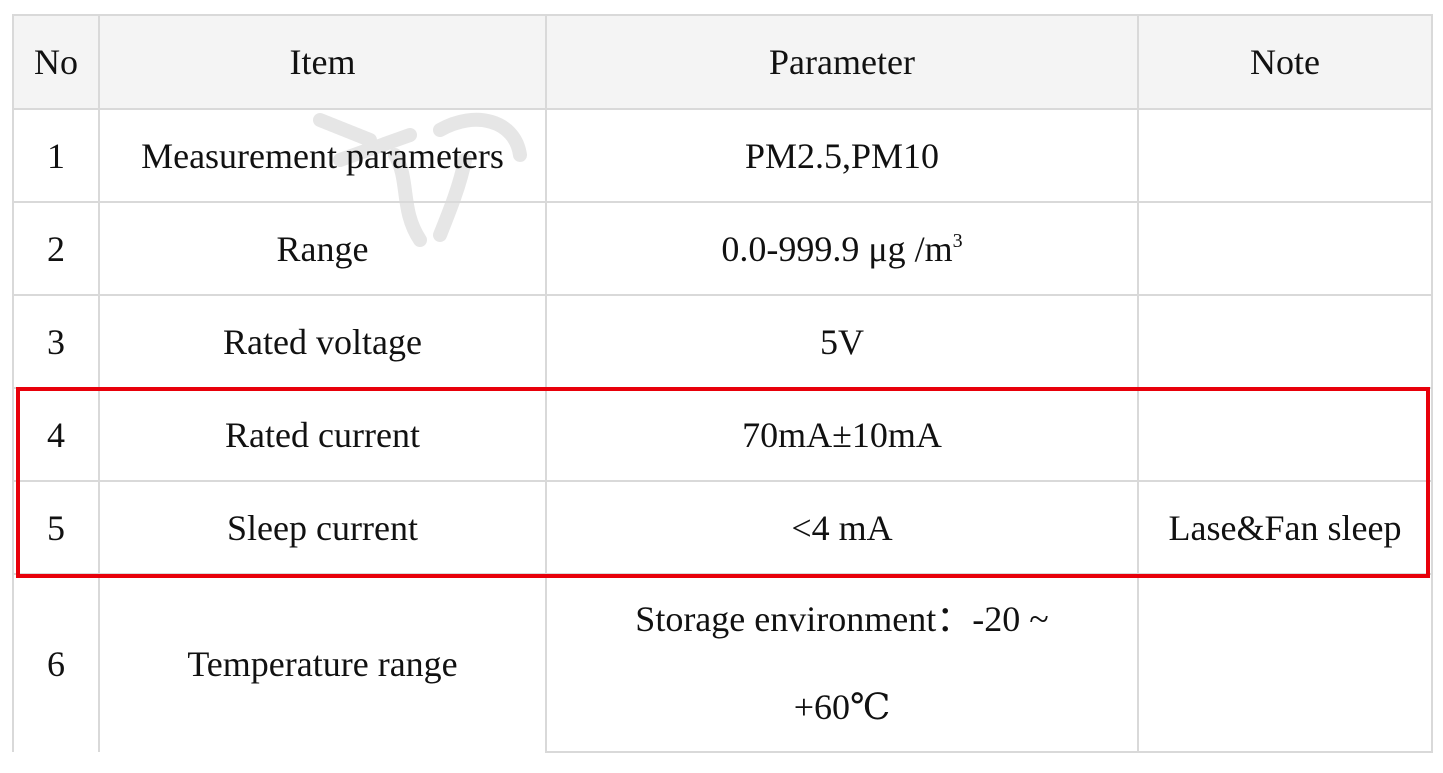 The image size is (1443, 773). Describe the element at coordinates (56, 341) in the screenshot. I see `cell-no: 3` at that location.